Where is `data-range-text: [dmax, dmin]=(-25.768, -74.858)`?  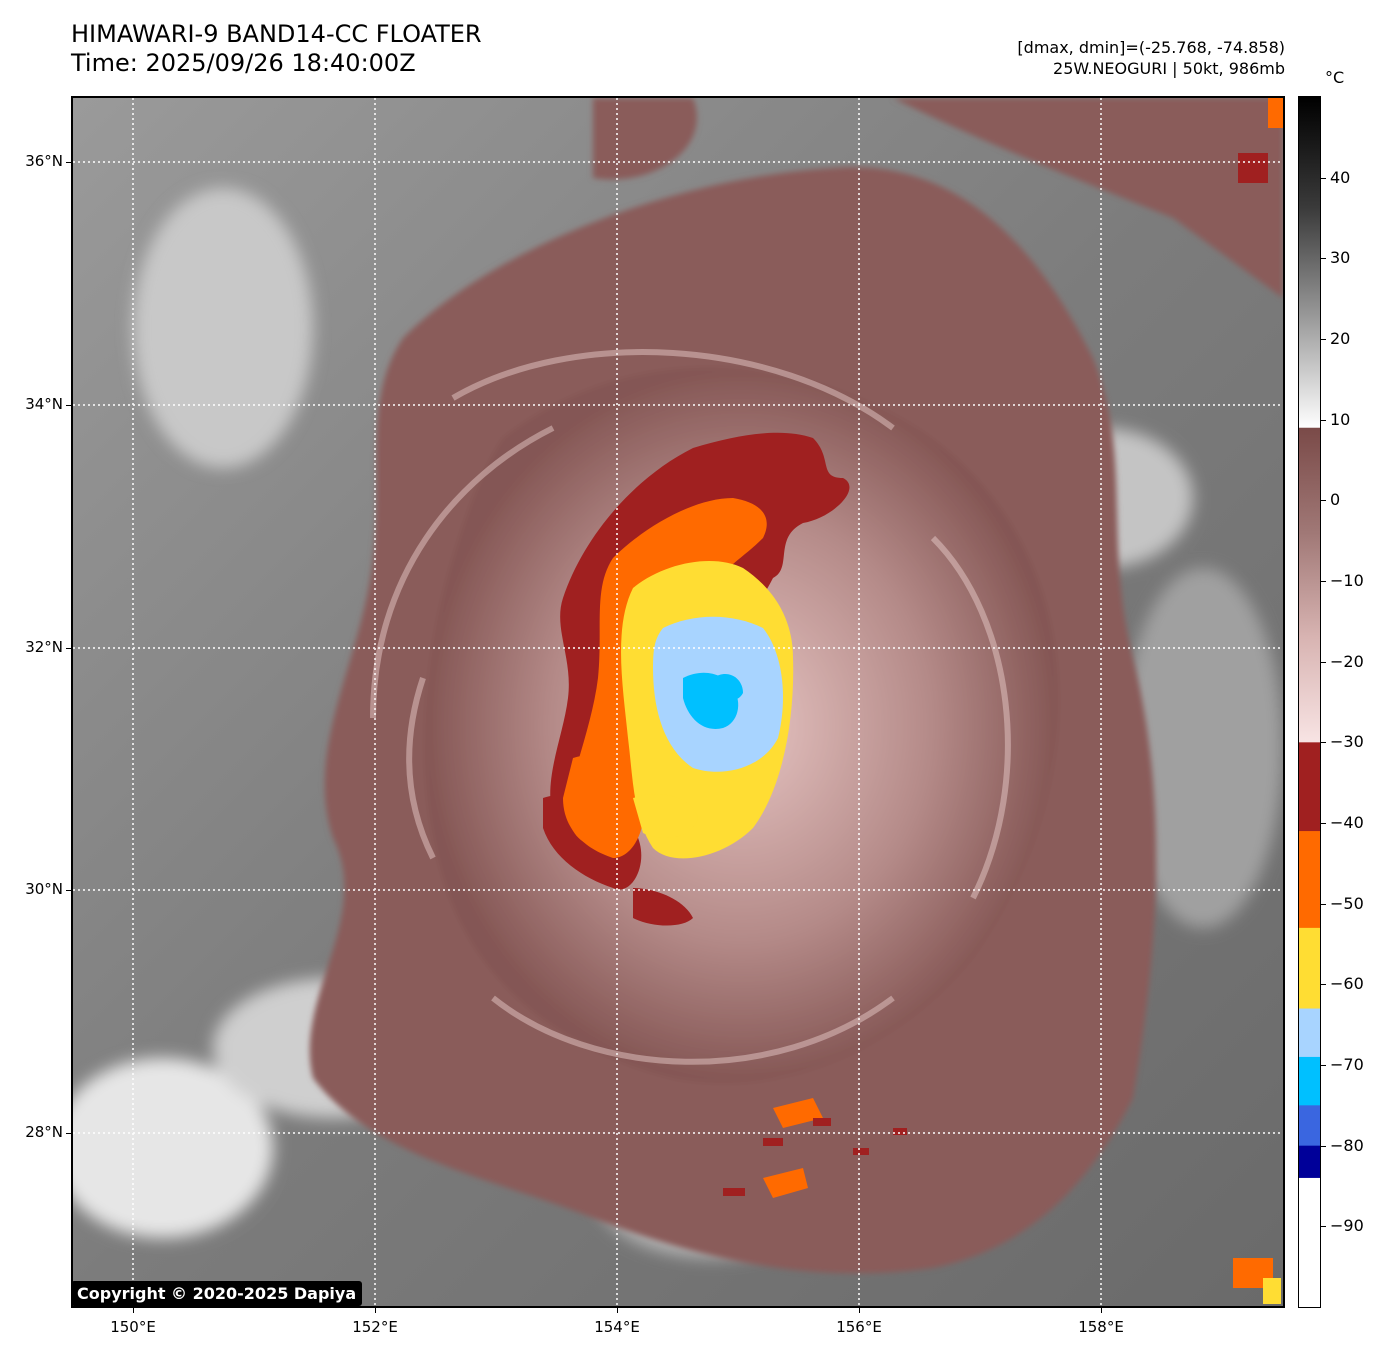 data-range-text: [dmax, dmin]=(-25.768, -74.858) is located at coordinates (1151, 47).